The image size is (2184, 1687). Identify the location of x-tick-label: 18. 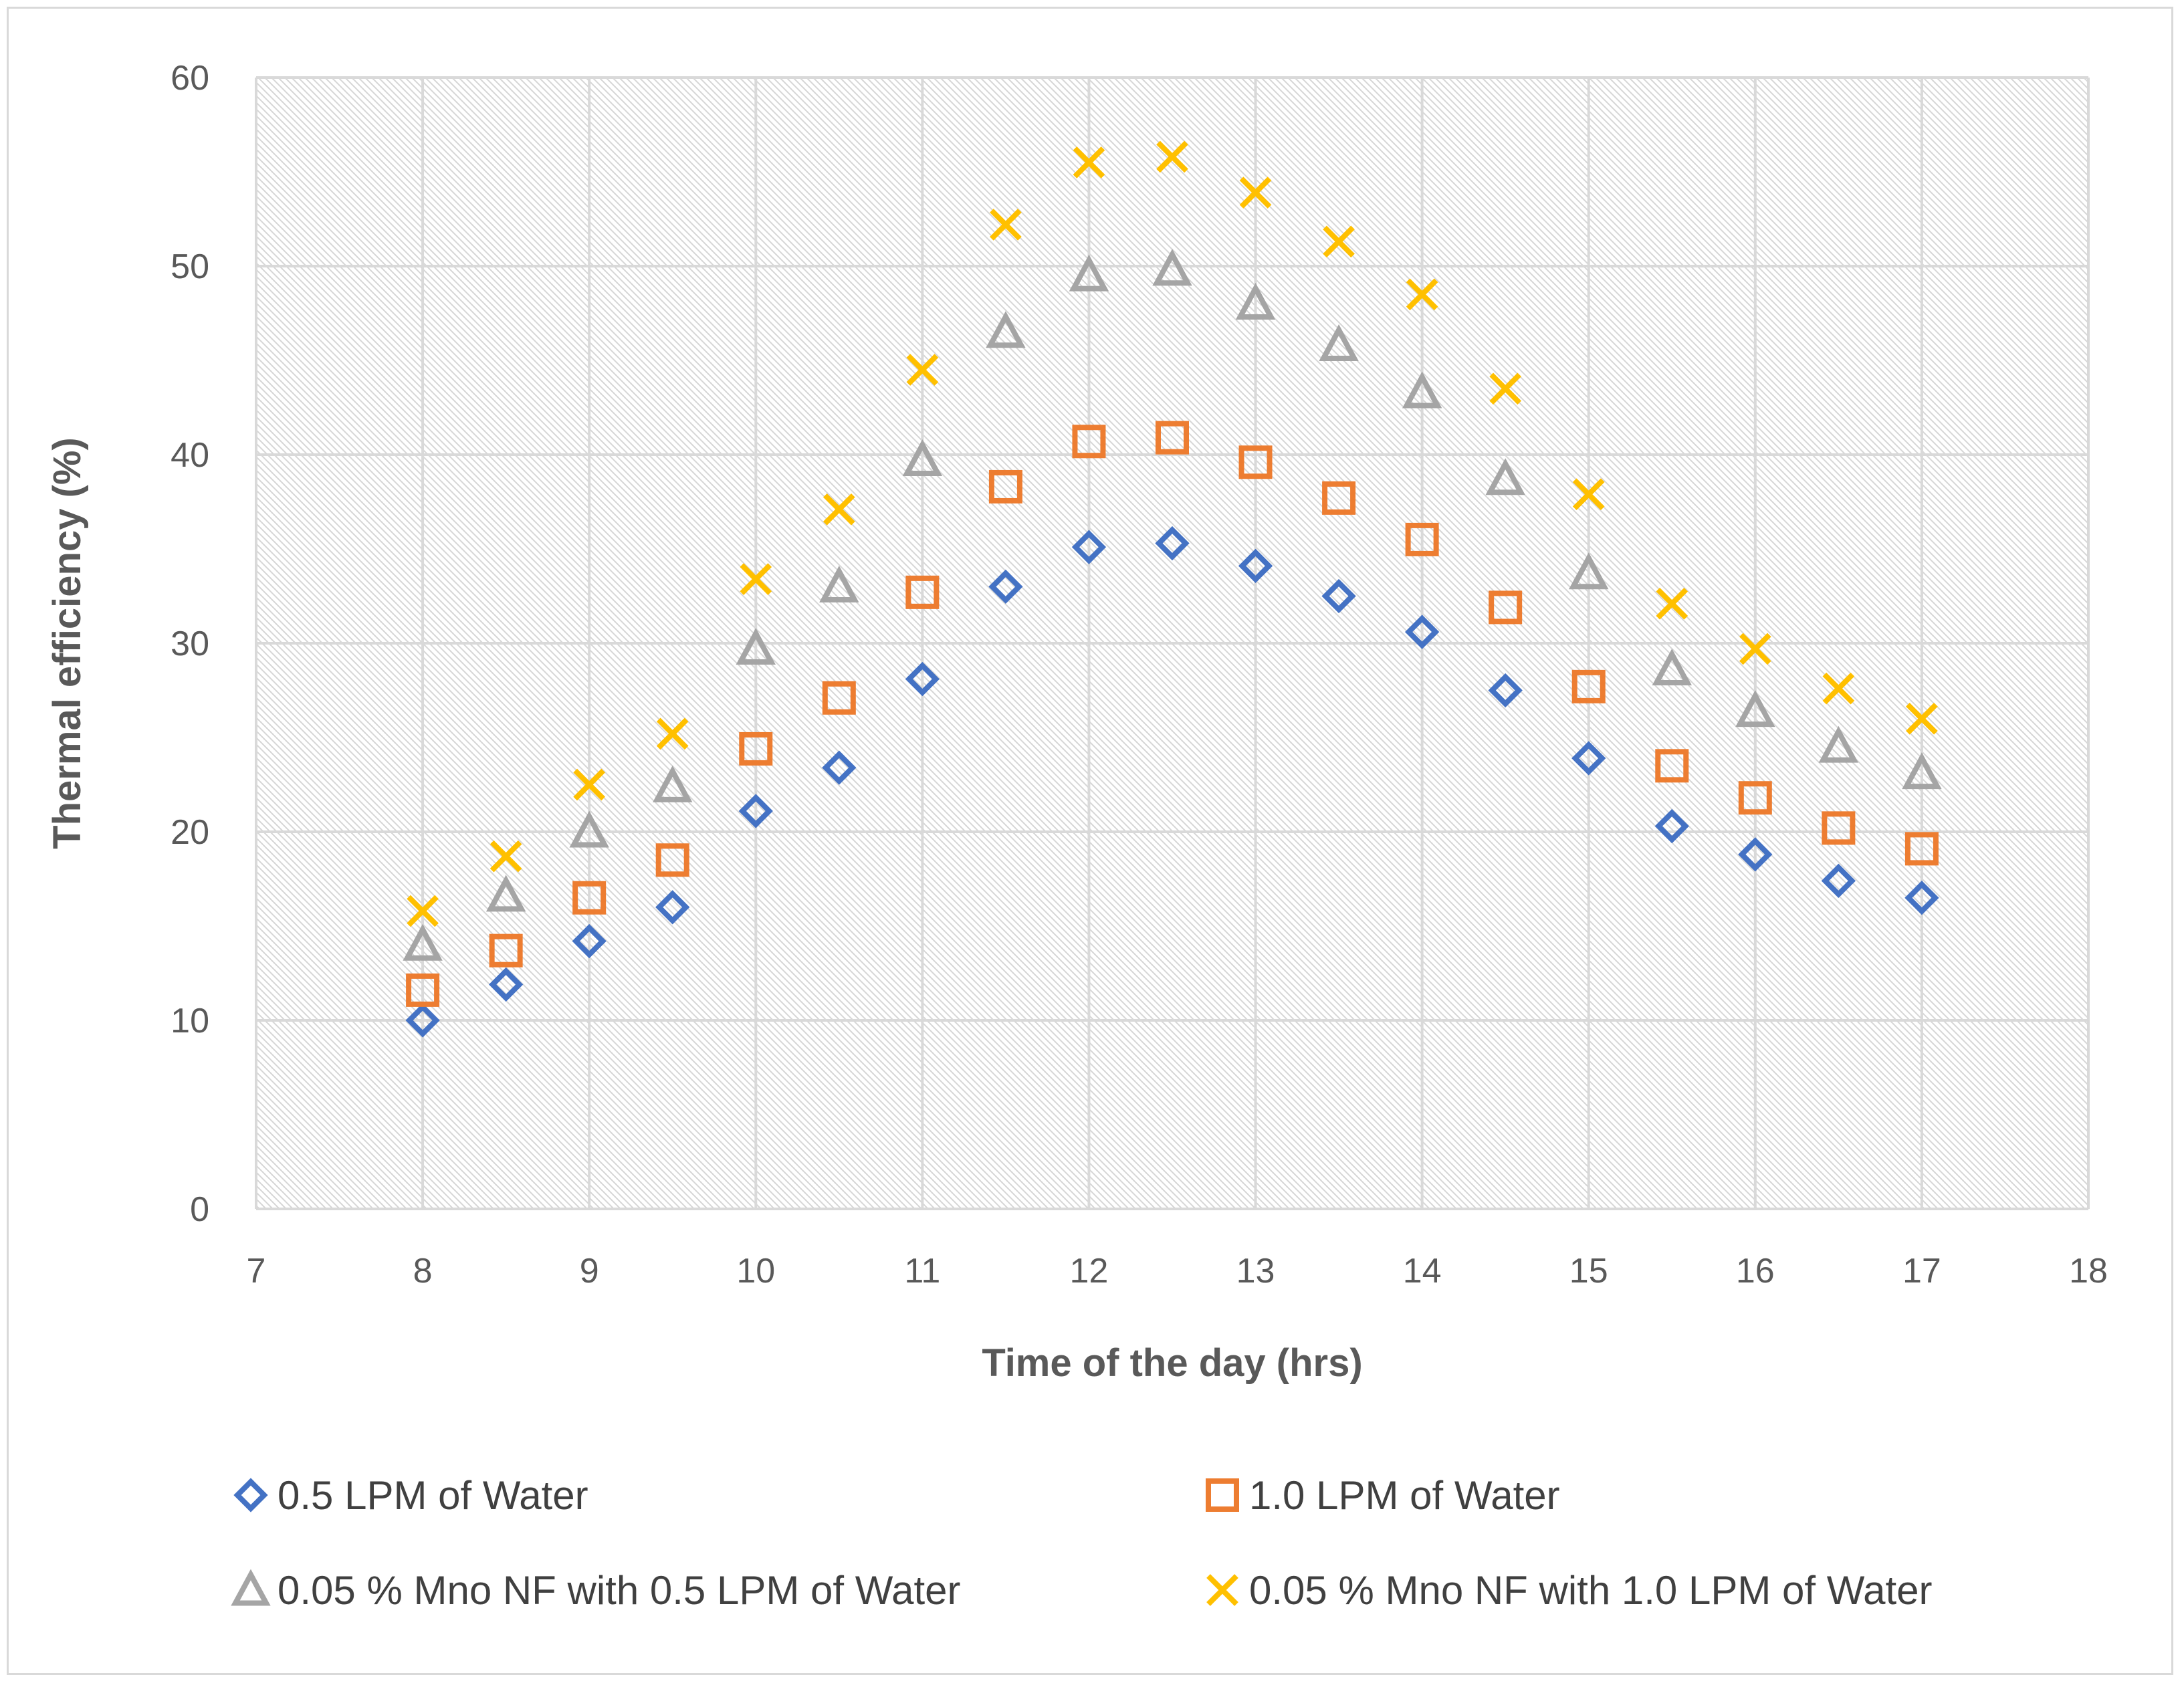
(2088, 1271).